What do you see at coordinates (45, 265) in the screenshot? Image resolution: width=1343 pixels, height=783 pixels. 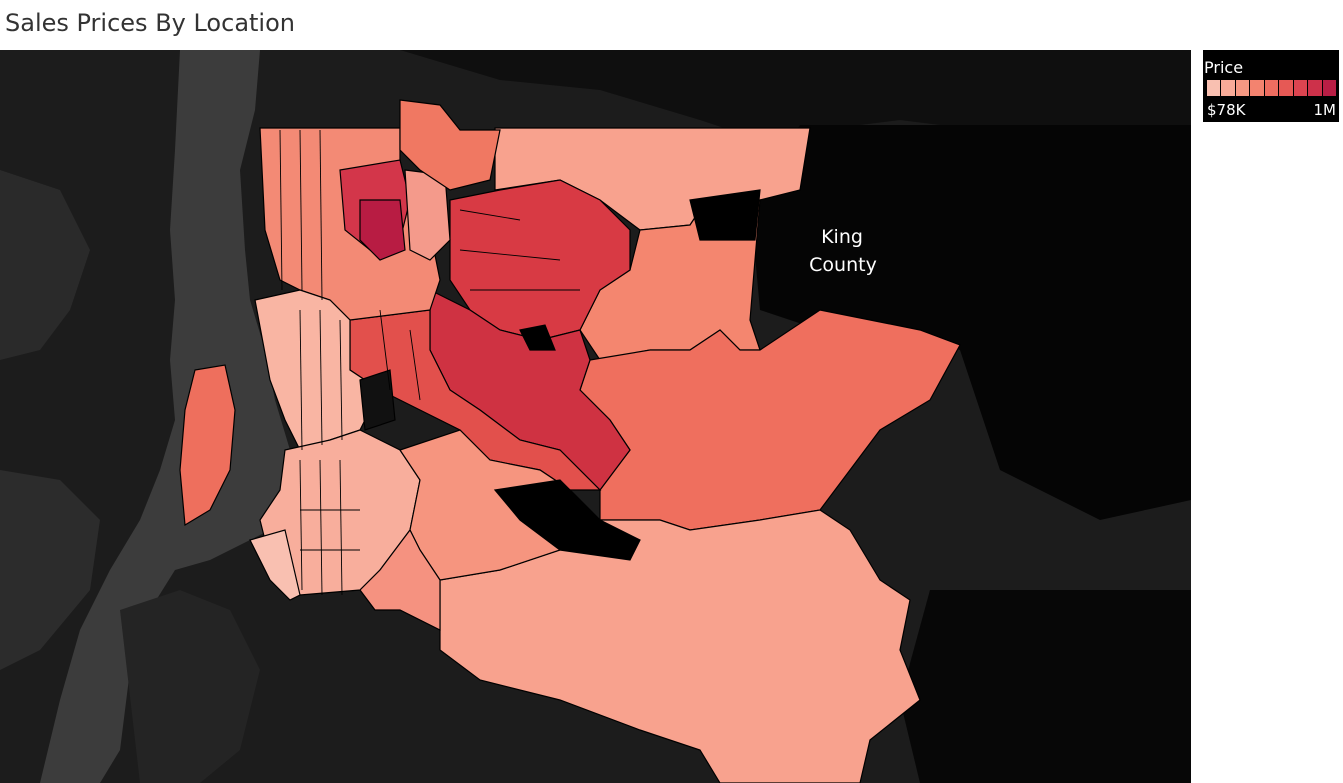 I see `kitsap-land` at bounding box center [45, 265].